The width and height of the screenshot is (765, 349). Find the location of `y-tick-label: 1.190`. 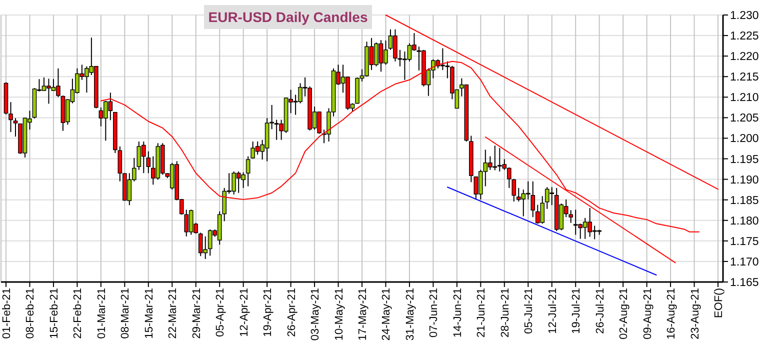

y-tick-label: 1.190 is located at coordinates (744, 180).